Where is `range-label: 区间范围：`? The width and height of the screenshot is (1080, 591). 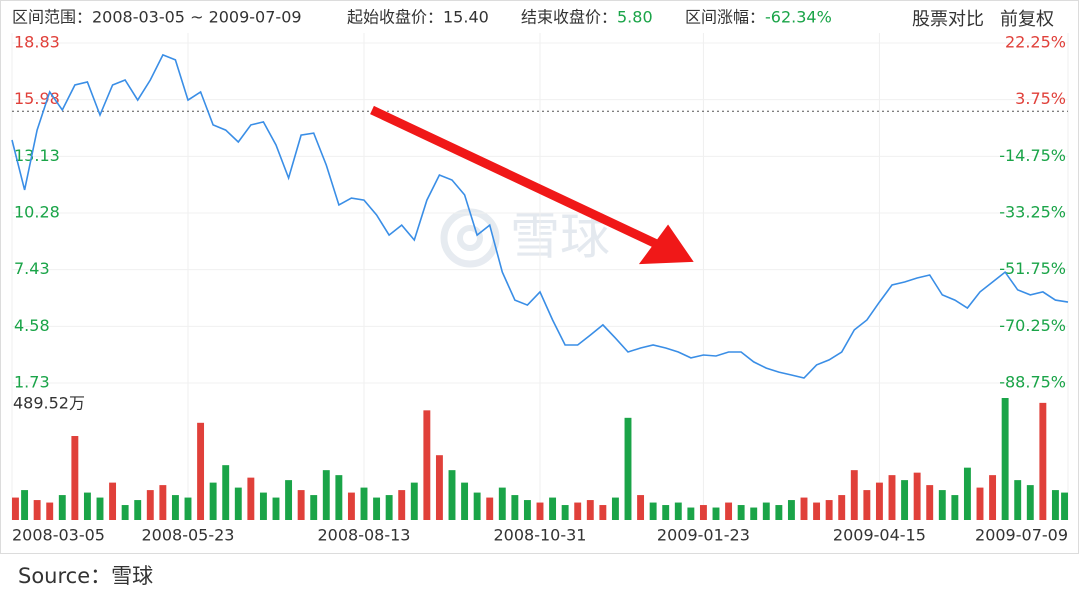
range-label: 区间范围： is located at coordinates (52, 17).